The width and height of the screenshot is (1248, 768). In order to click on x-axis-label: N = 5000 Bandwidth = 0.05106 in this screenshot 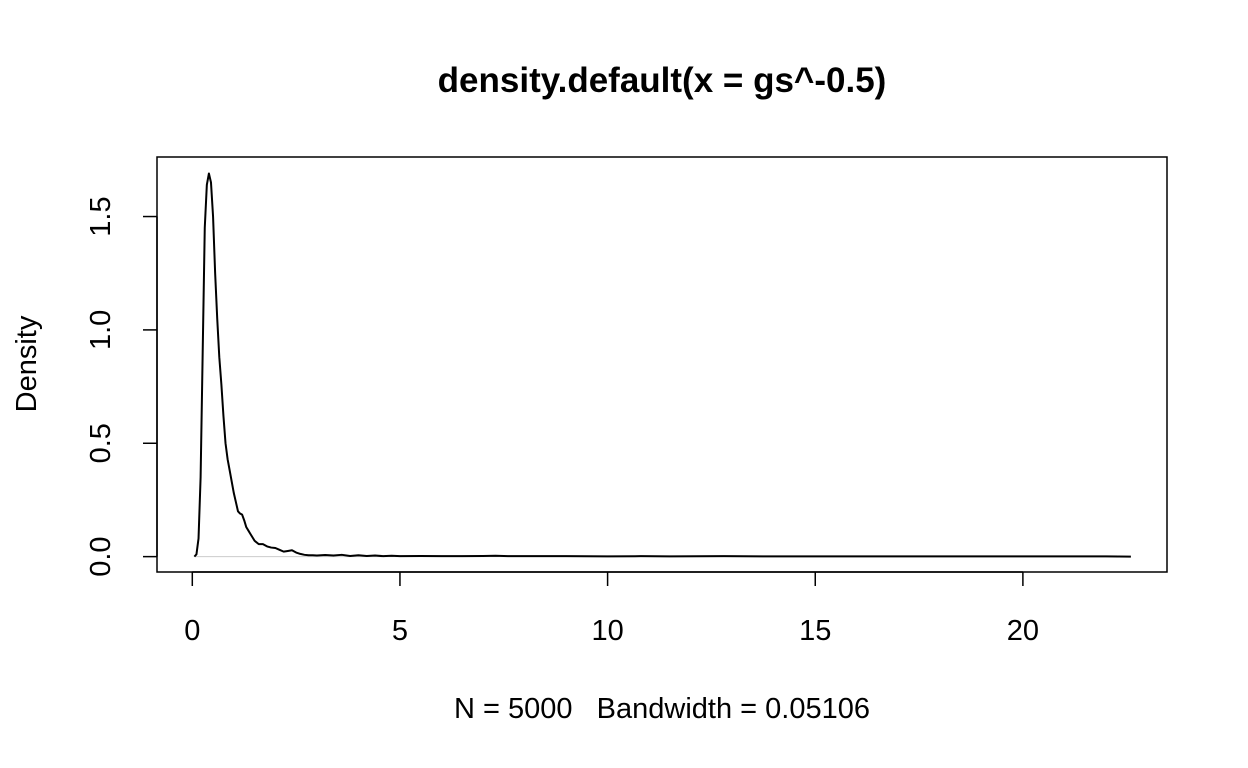, I will do `click(662, 709)`.